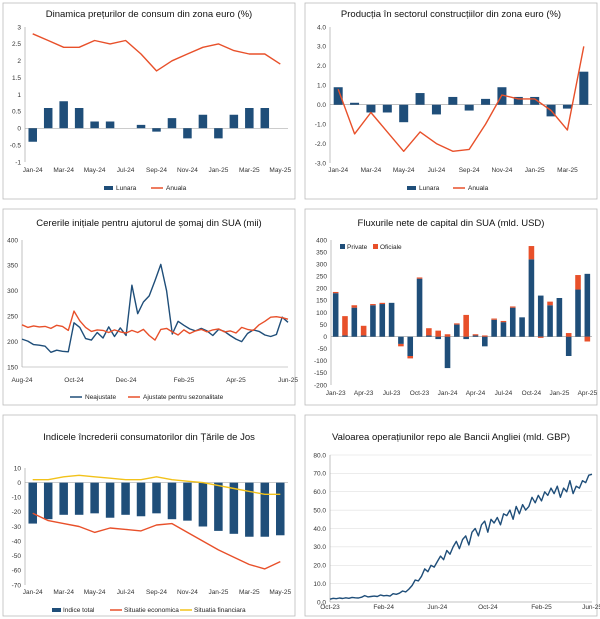 The height and width of the screenshot is (619, 600). I want to click on legend-label: Oficiale, so click(391, 247).